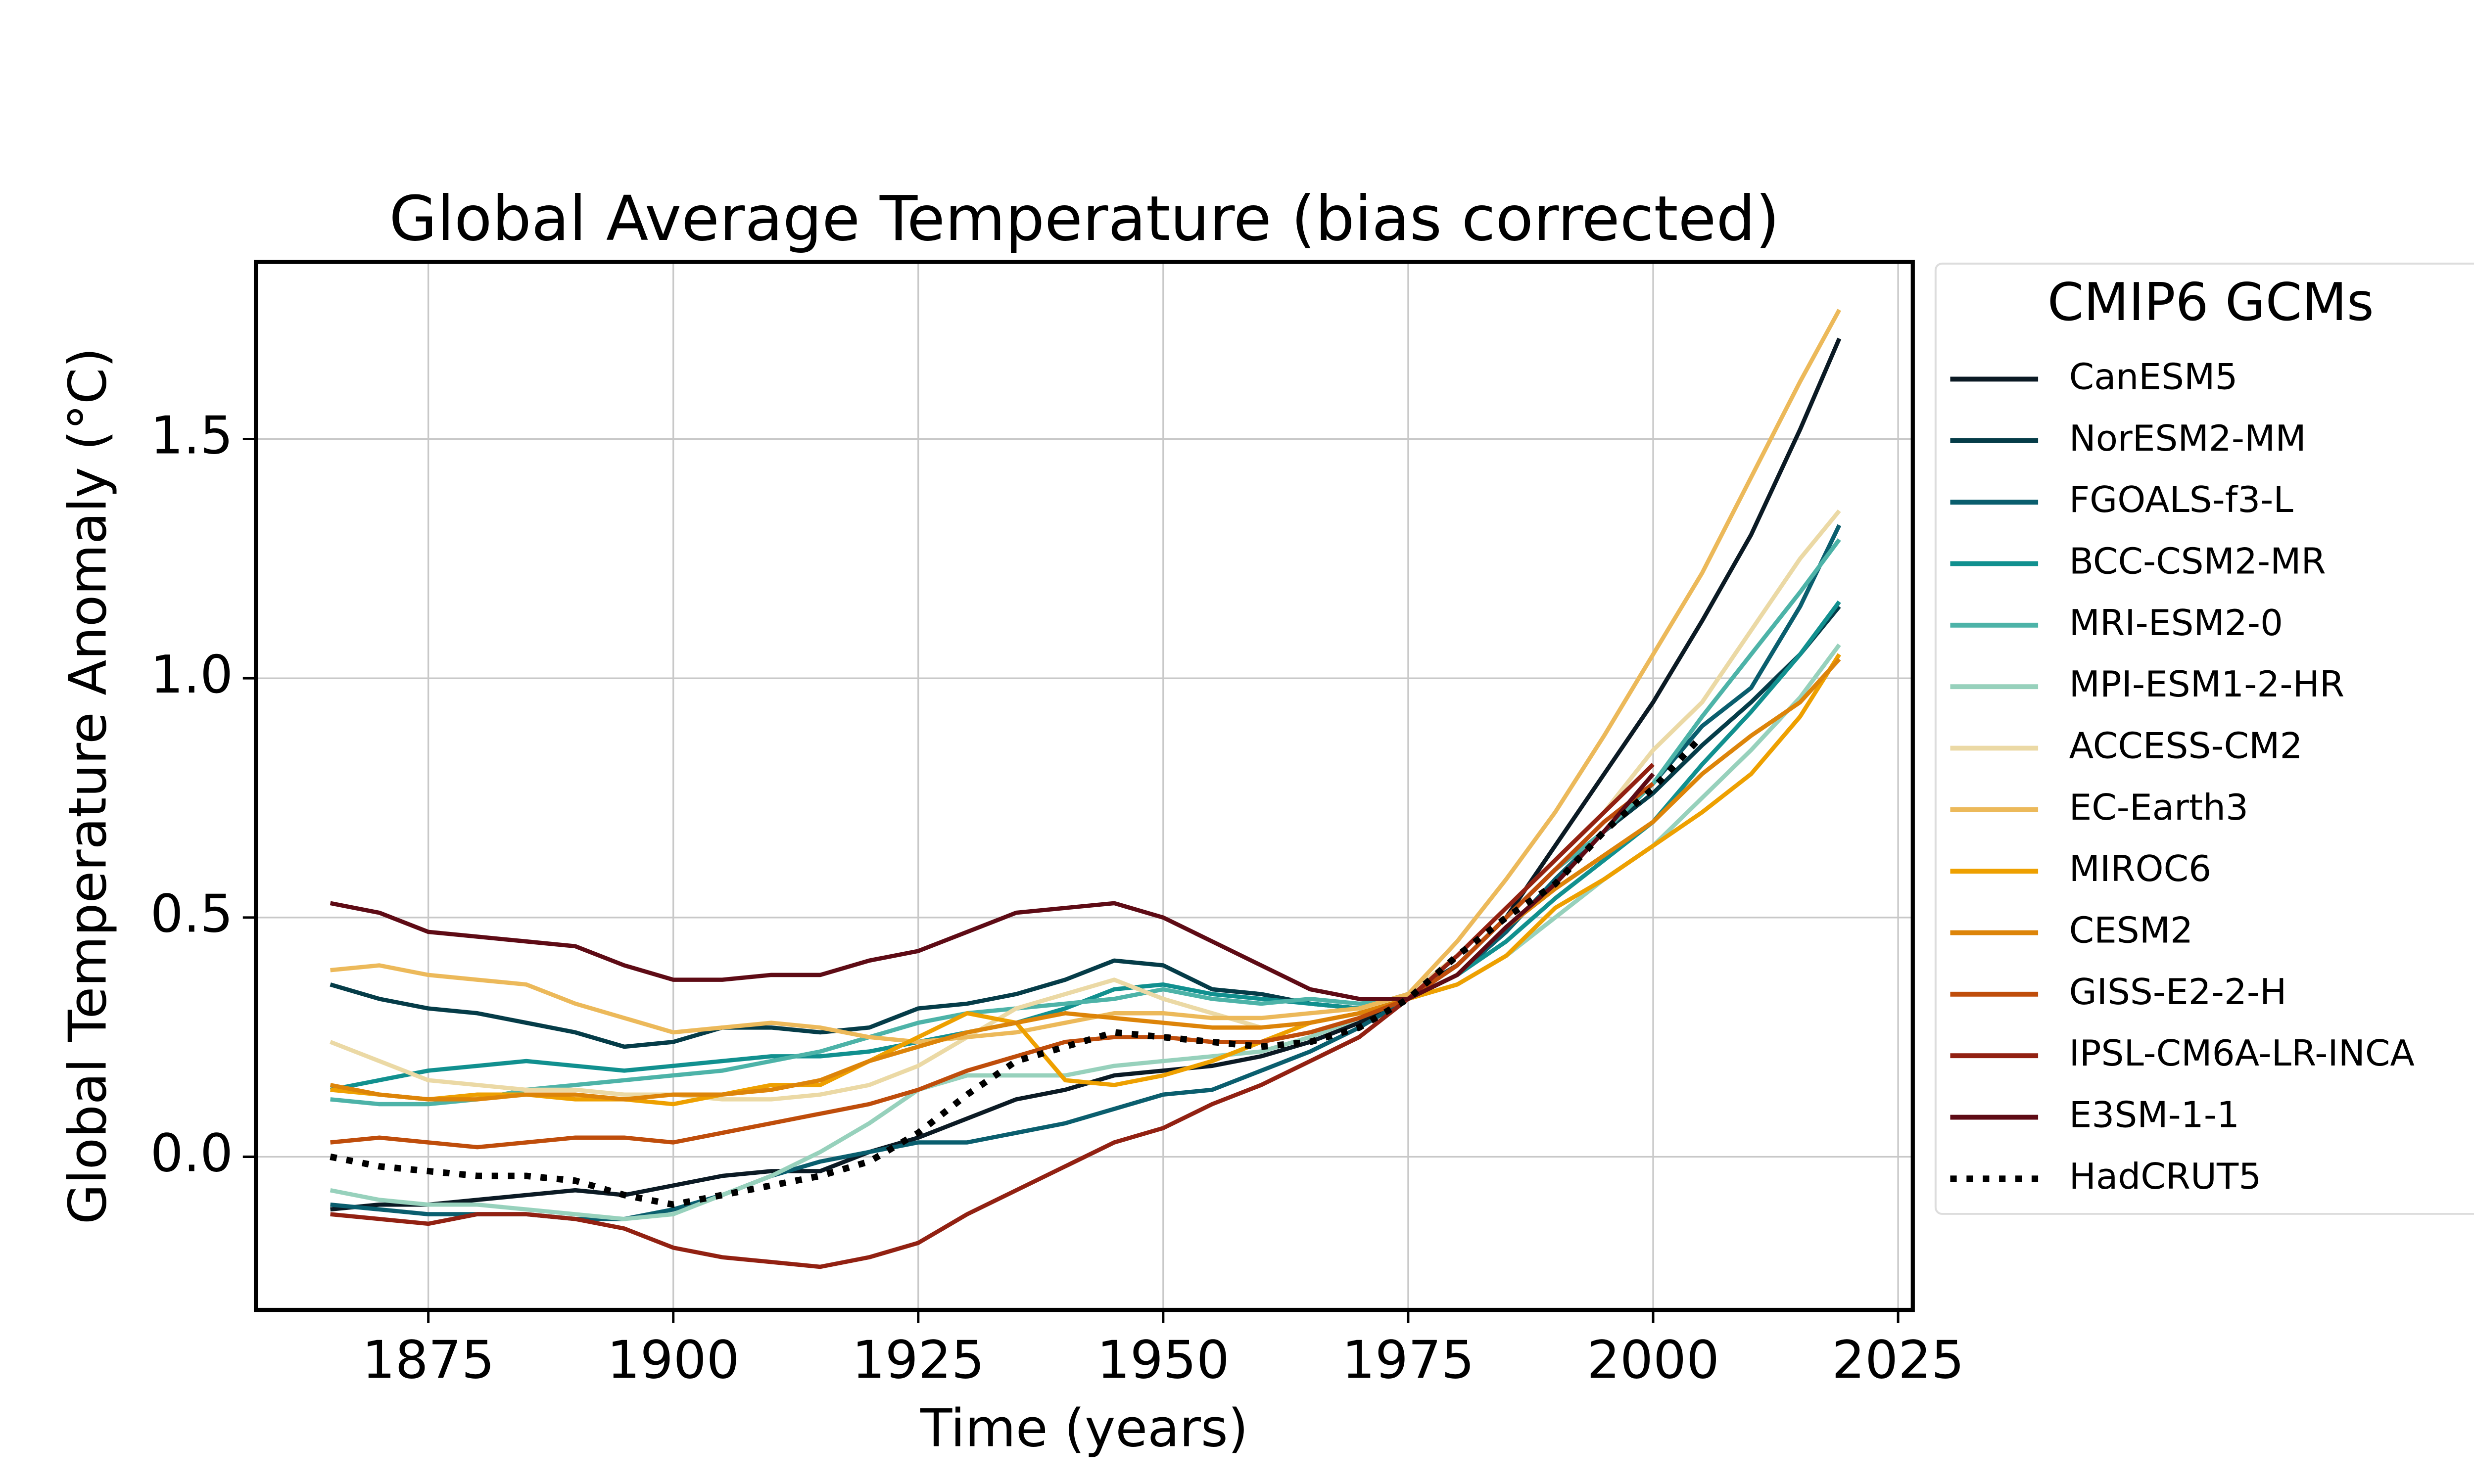 The image size is (2474, 1484). Describe the element at coordinates (2154, 1115) in the screenshot. I see `legend-label: E3SM-1-1` at that location.